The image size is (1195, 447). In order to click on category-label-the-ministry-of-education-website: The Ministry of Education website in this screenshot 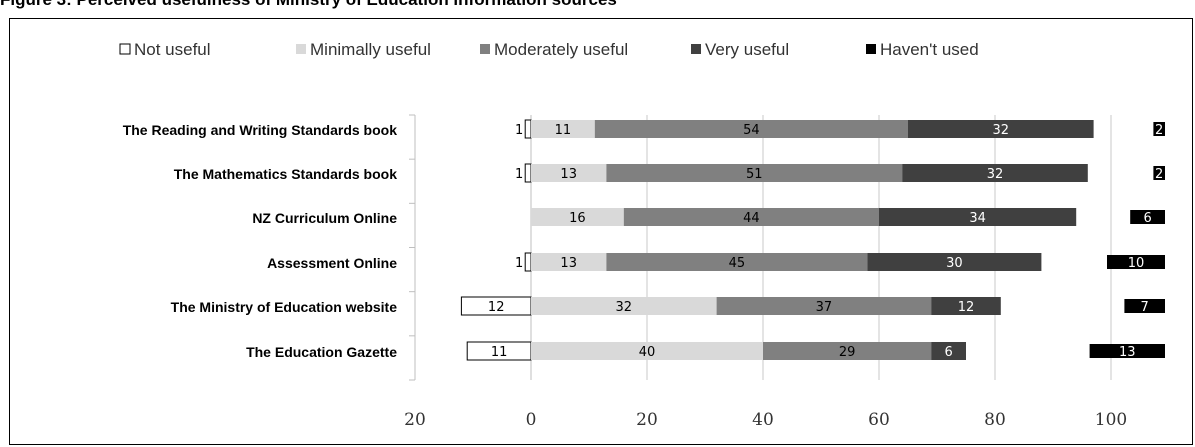, I will do `click(284, 307)`.